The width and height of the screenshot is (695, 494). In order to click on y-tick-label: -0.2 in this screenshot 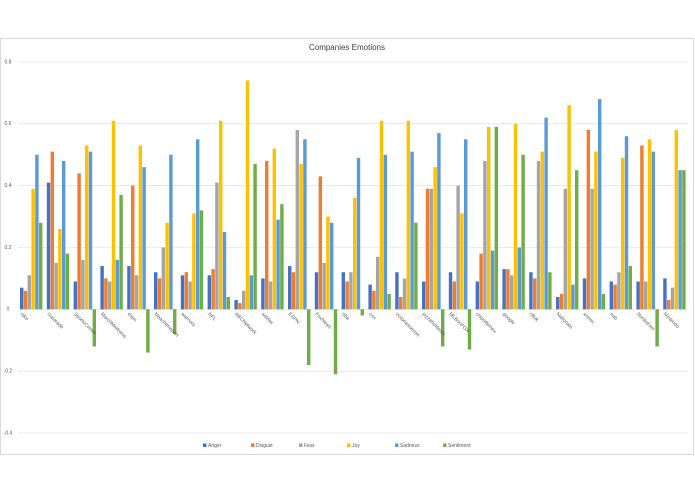, I will do `click(8, 371)`.